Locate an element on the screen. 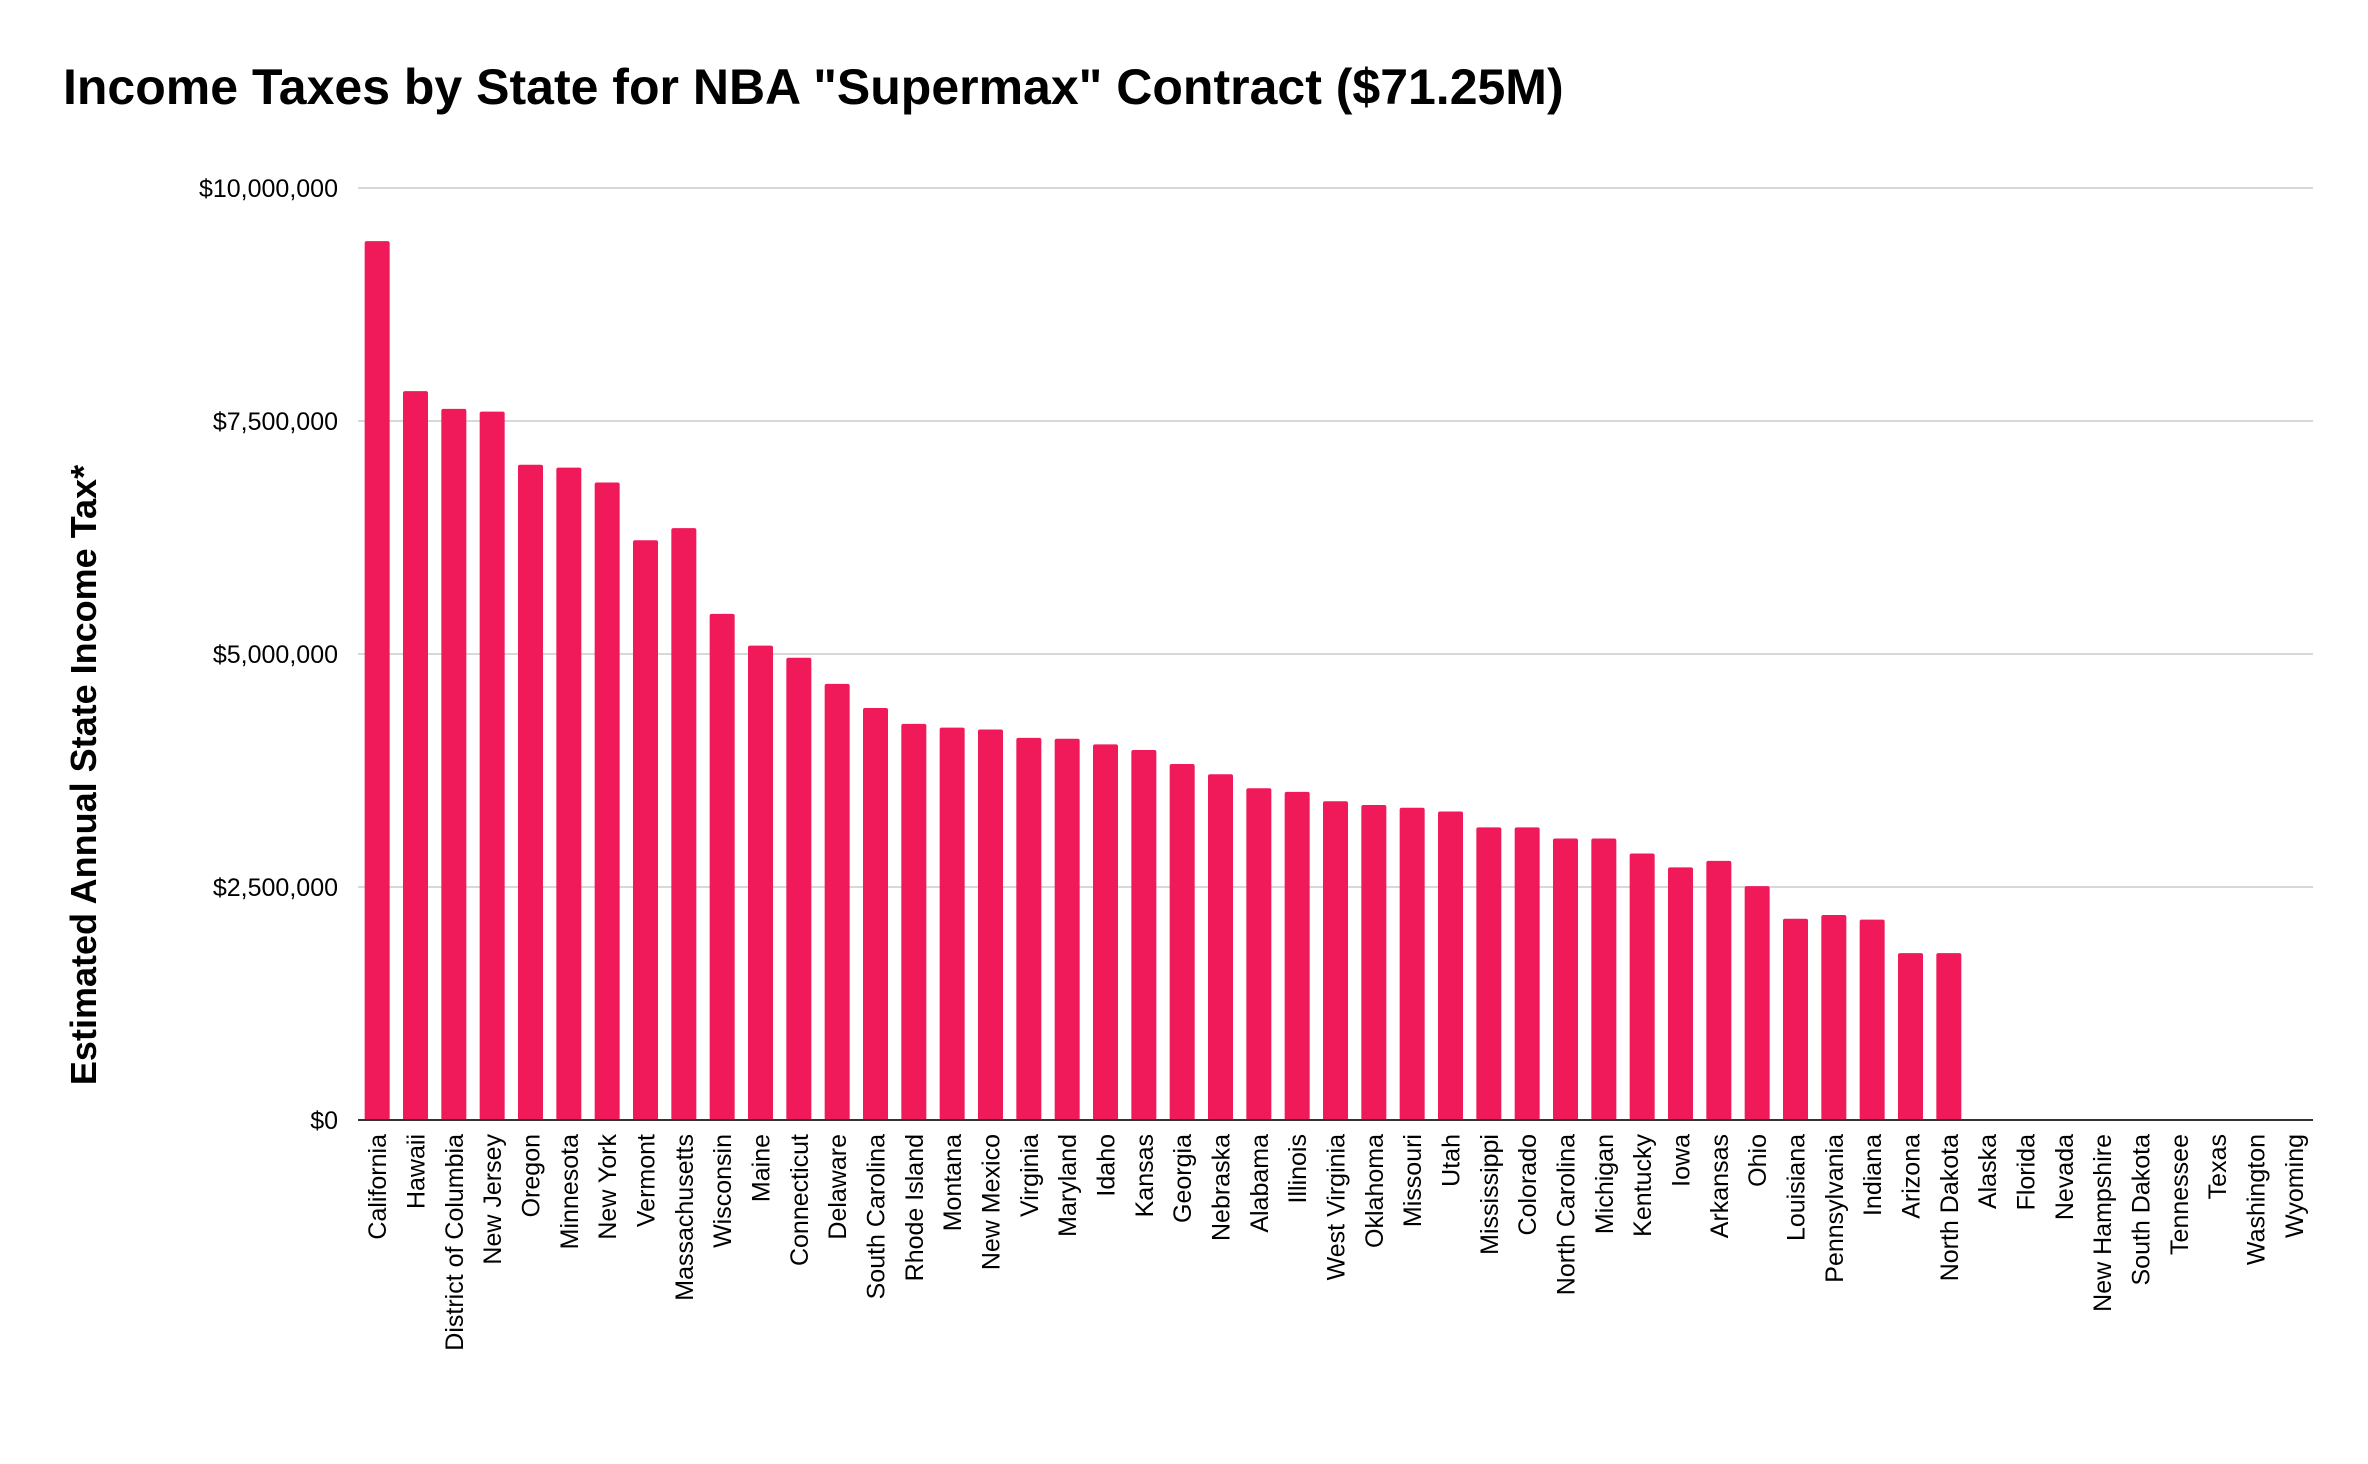 The image size is (2368, 1464). x-tick-label: South Dakota is located at coordinates (2142, 1210).